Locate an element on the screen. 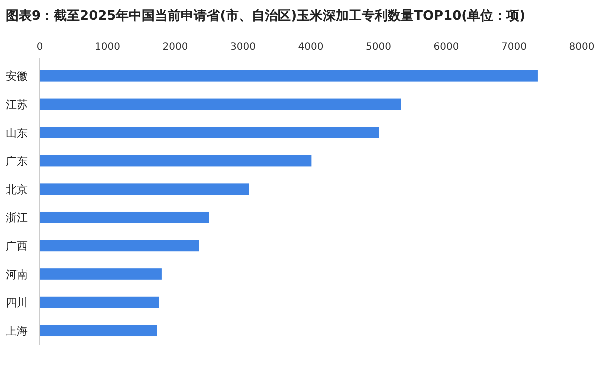 The height and width of the screenshot is (392, 600). x-tick-label: 7000 is located at coordinates (514, 47).